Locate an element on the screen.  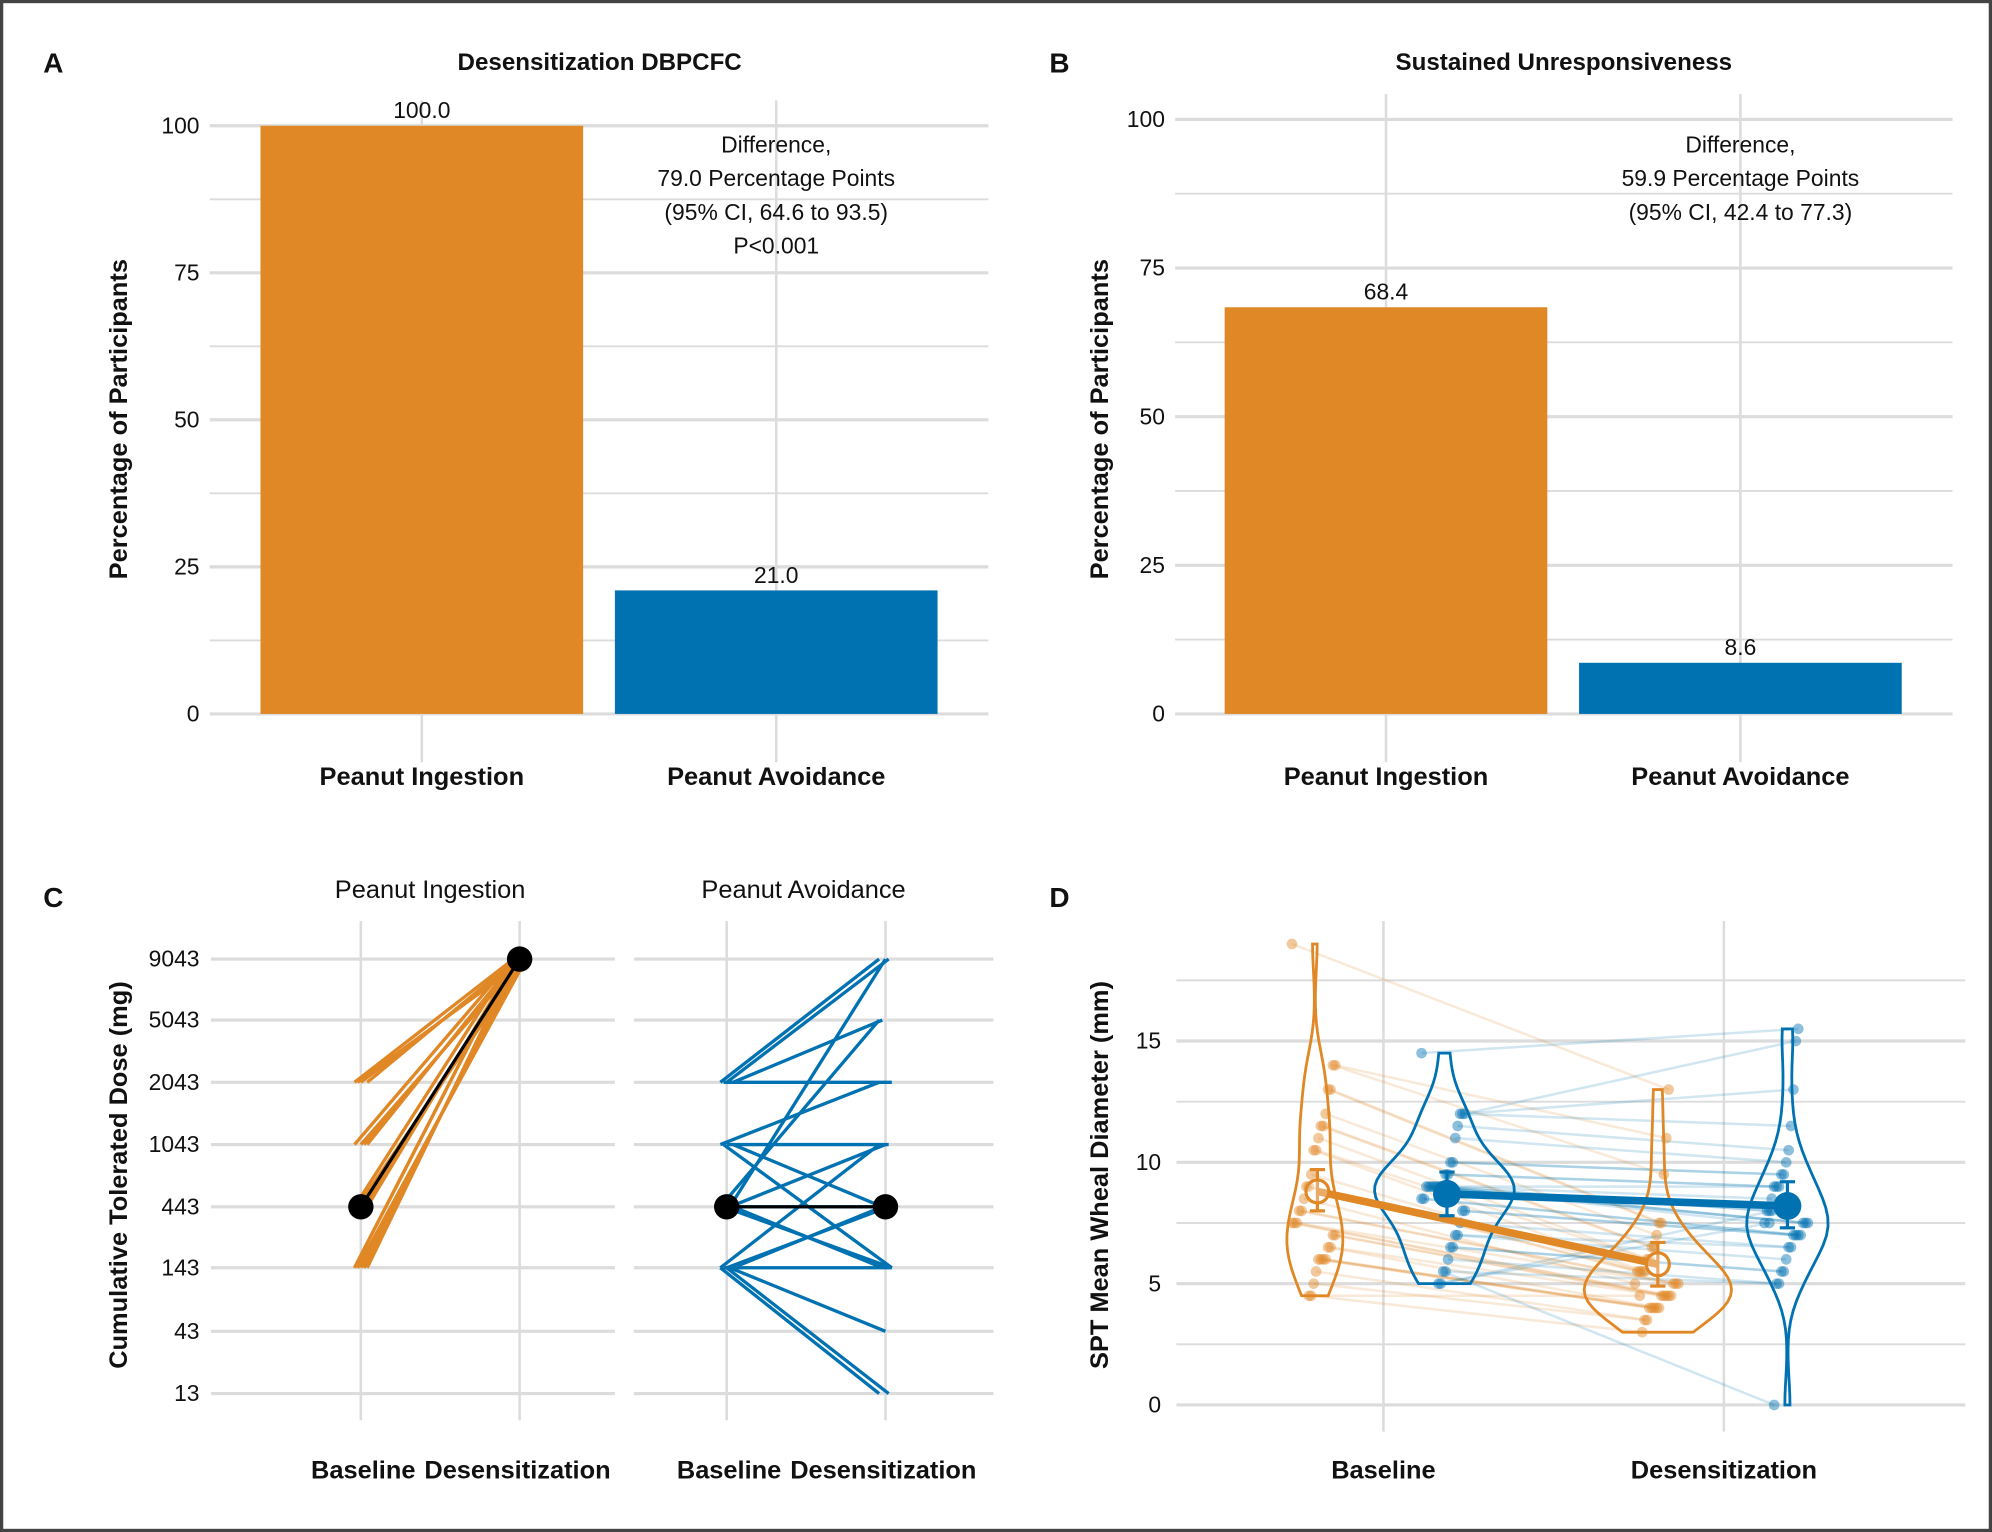
y-tick-label: 43 is located at coordinates (186, 1331).